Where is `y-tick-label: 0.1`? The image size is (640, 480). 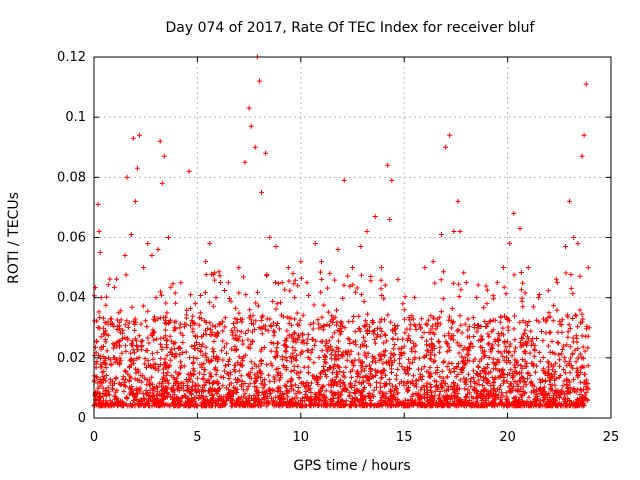 y-tick-label: 0.1 is located at coordinates (75, 117).